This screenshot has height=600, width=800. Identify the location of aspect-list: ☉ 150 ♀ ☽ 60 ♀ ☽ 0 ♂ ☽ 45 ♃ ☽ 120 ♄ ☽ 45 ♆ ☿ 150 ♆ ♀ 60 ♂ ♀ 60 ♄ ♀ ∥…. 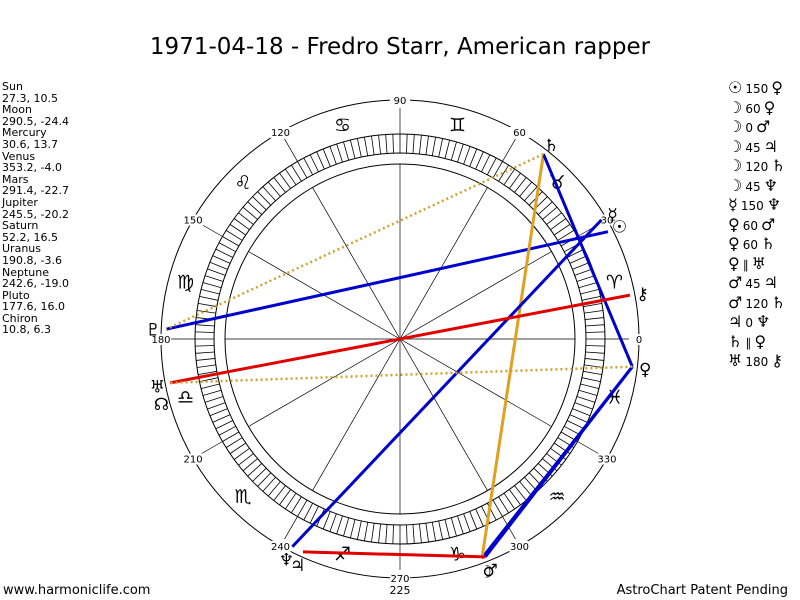
(757, 224).